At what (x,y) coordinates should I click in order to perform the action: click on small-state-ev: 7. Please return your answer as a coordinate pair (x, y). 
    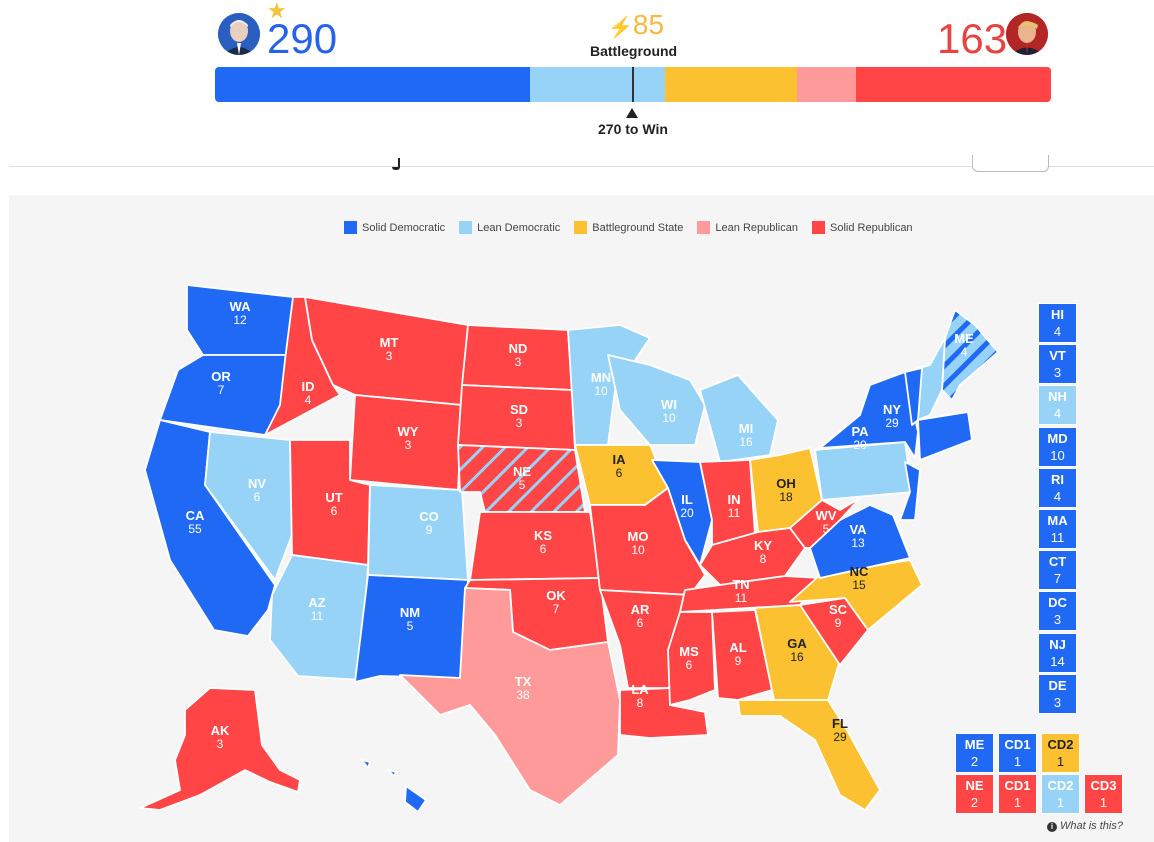
    Looking at the image, I should click on (1057, 579).